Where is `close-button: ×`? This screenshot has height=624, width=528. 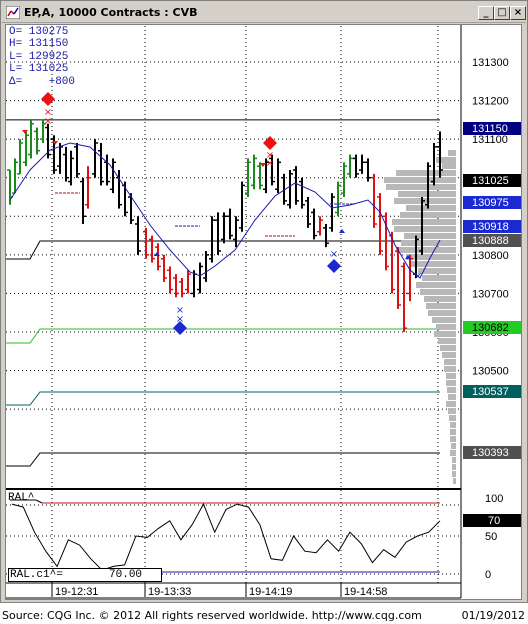 close-button: × is located at coordinates (518, 13).